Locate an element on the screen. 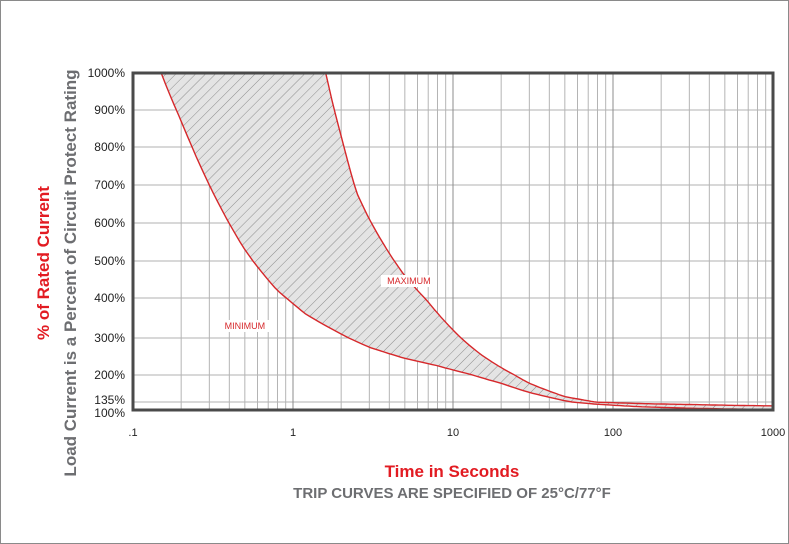 This screenshot has height=544, width=789. y-tick-label: 1000% is located at coordinates (107, 73).